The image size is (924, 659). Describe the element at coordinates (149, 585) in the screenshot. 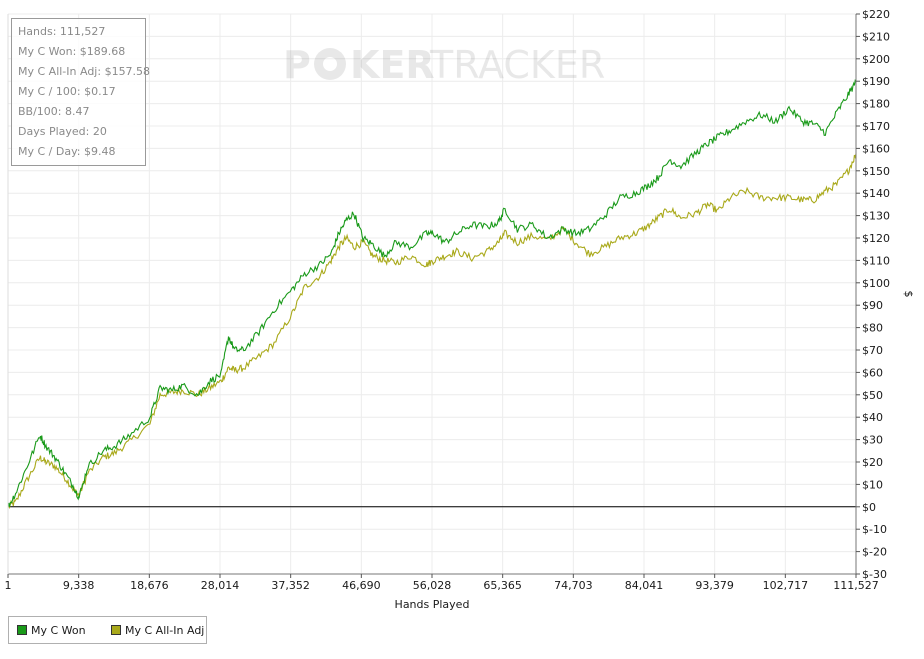

I see `x-tick-label: 18,676` at that location.